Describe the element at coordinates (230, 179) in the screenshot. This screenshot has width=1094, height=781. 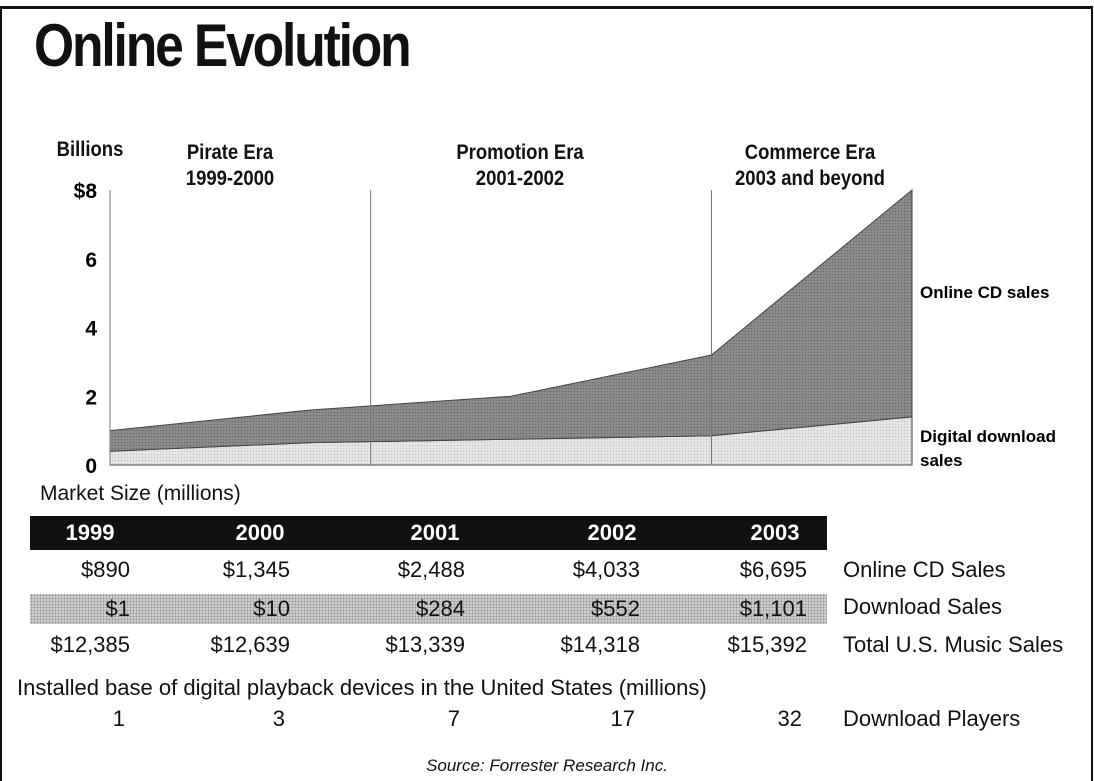
I see `era-years: 1999-2000` at that location.